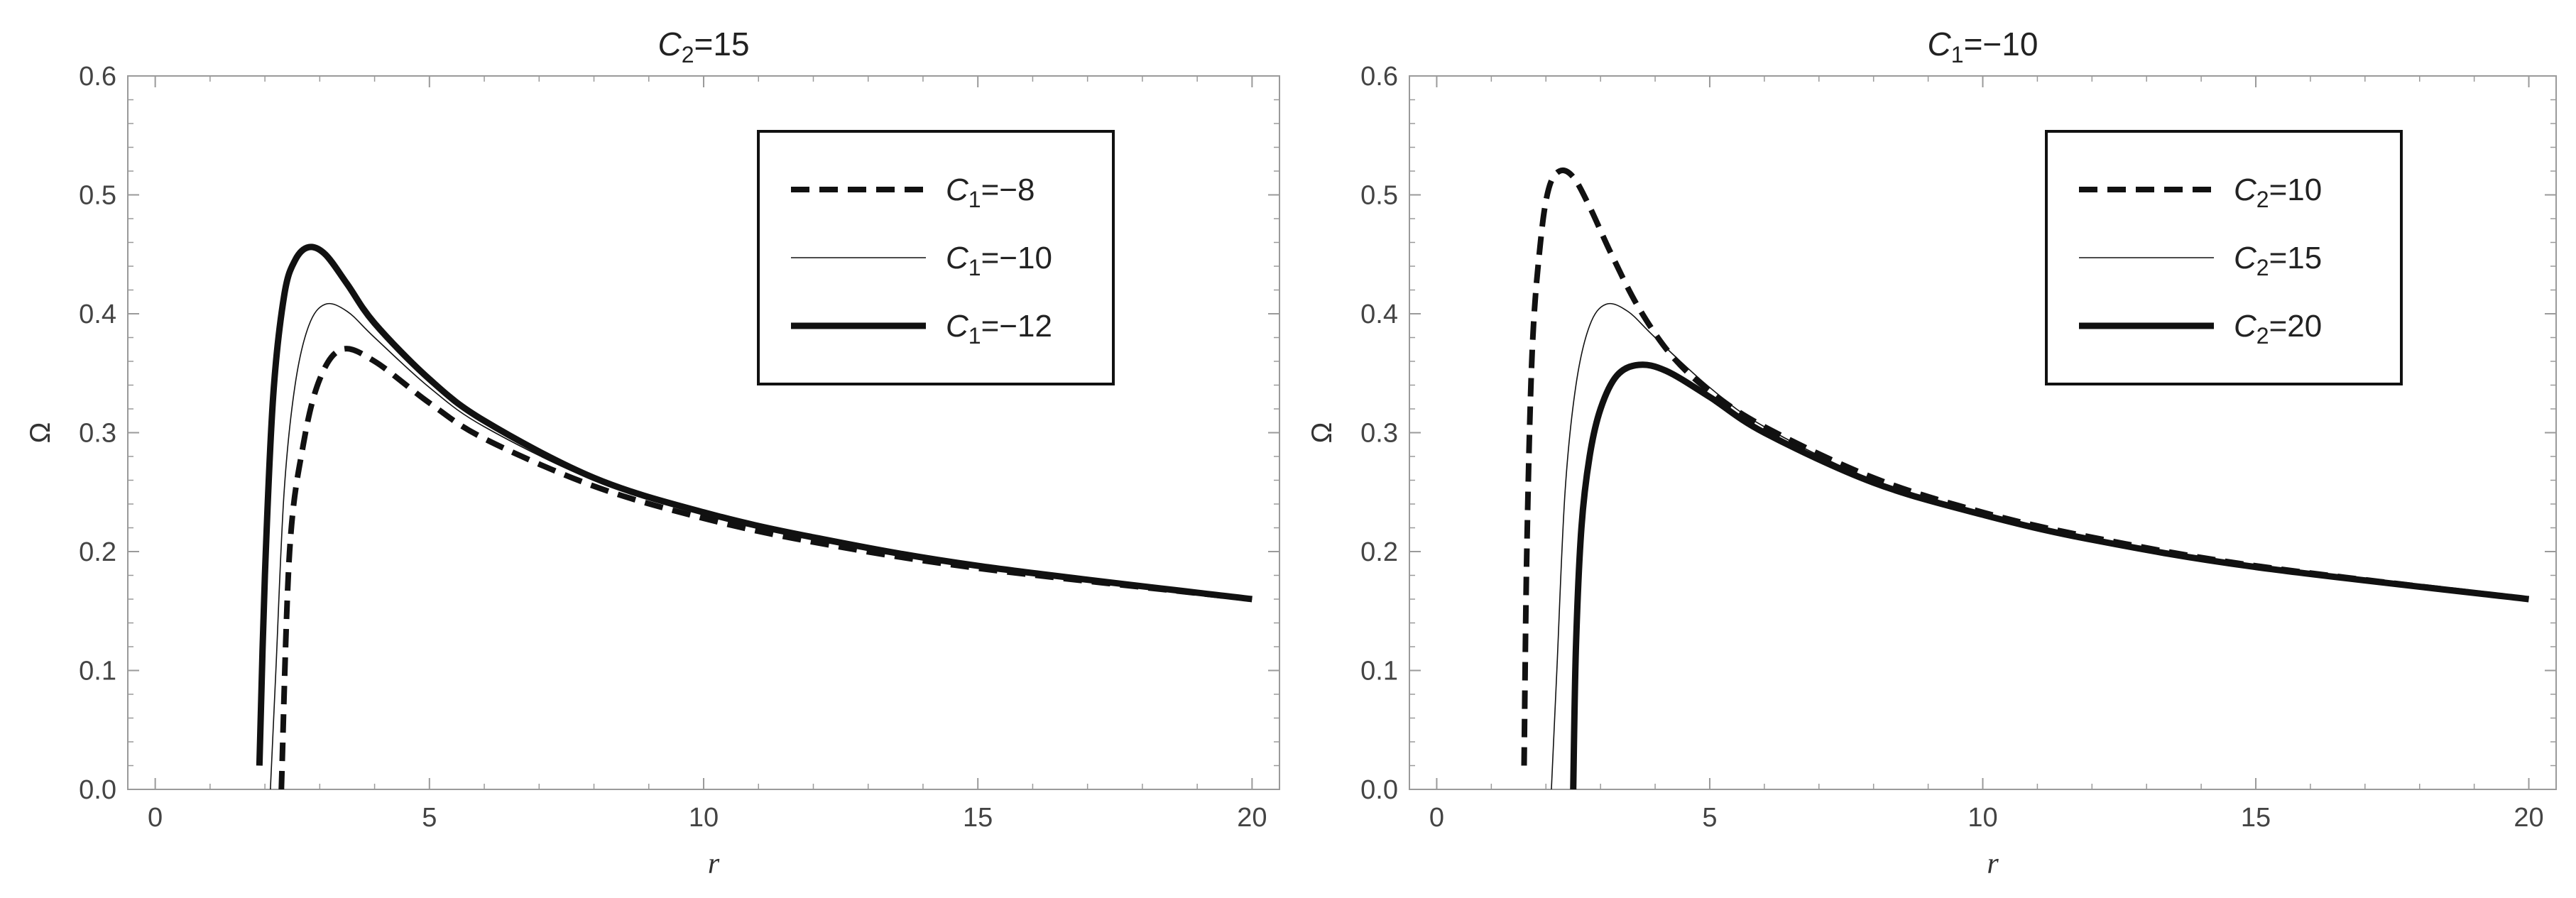  Describe the element at coordinates (2262, 267) in the screenshot. I see `legend-label-2-sub: 2` at that location.